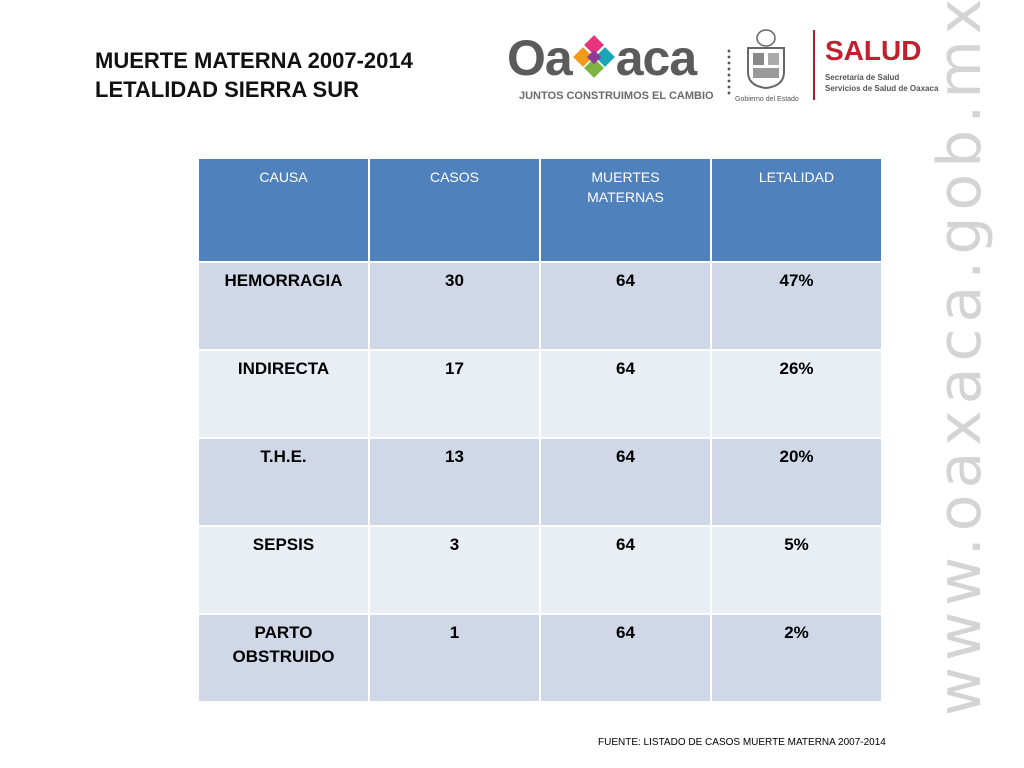 Image resolution: width=1024 pixels, height=768 pixels. Describe the element at coordinates (254, 60) in the screenshot. I see `title-line-1: MUERTE MATERNA 2007-2014` at that location.